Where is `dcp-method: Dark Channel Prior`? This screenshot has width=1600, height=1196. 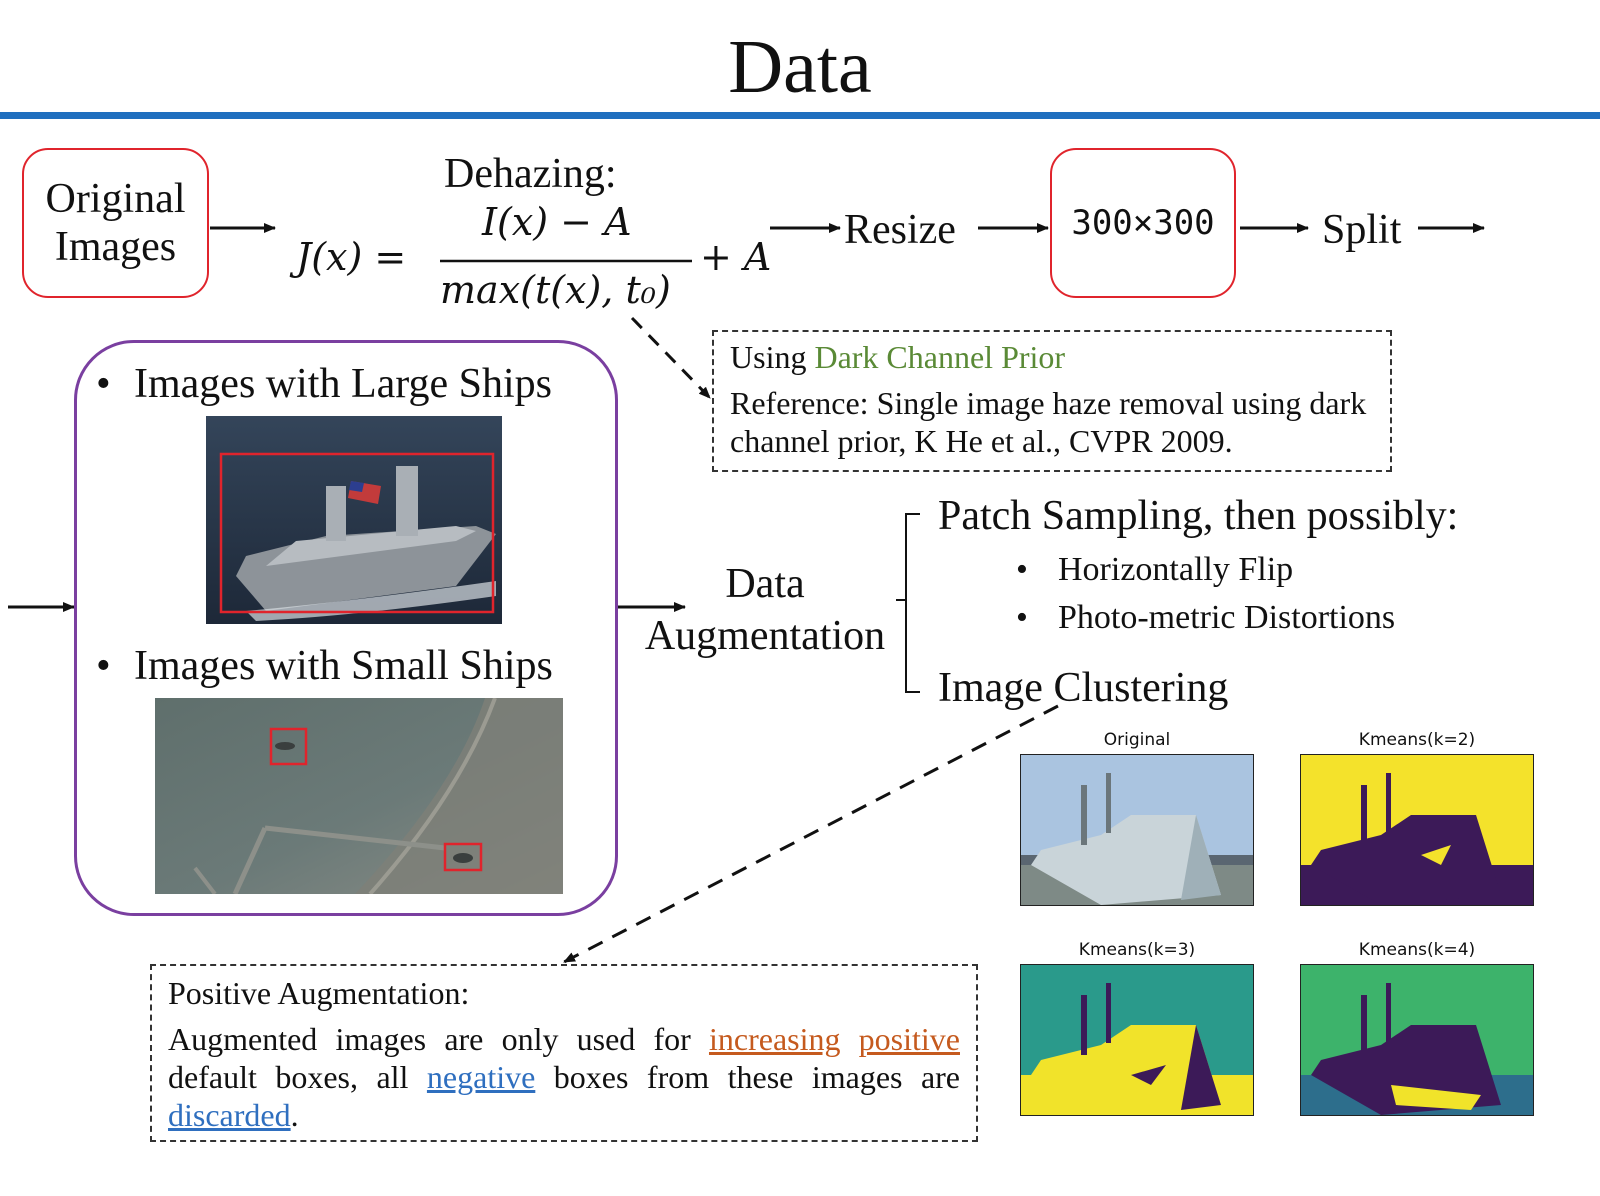
dcp-method: Dark Channel Prior is located at coordinates (940, 357).